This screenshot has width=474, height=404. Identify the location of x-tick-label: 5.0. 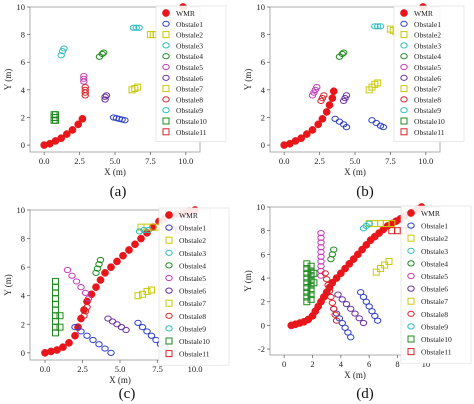
(115, 161).